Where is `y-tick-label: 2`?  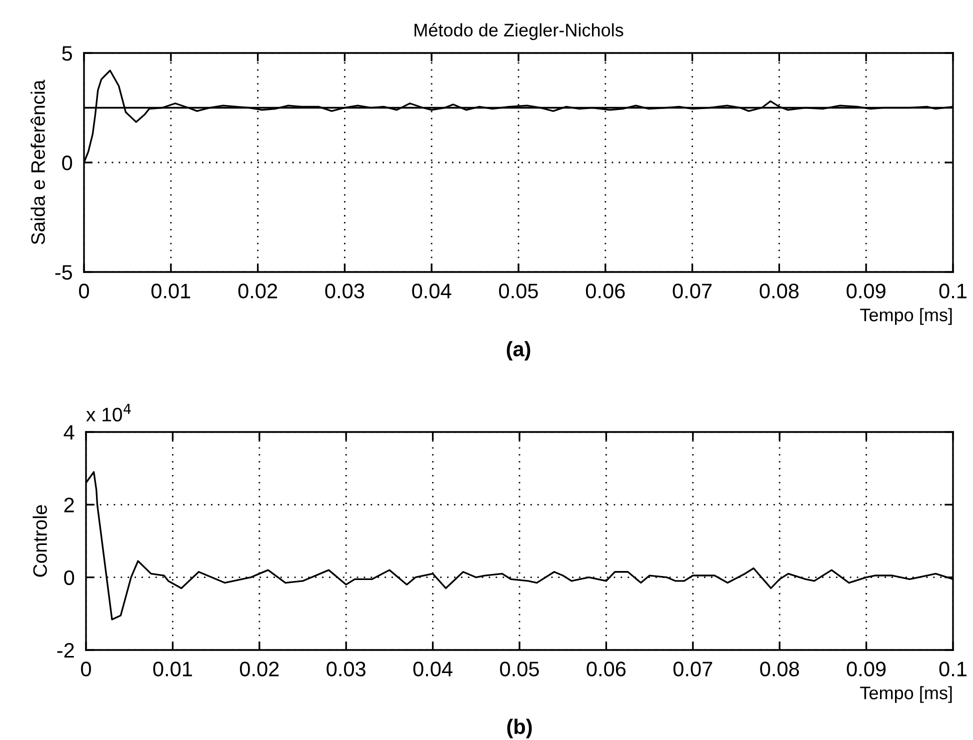 y-tick-label: 2 is located at coordinates (69, 505).